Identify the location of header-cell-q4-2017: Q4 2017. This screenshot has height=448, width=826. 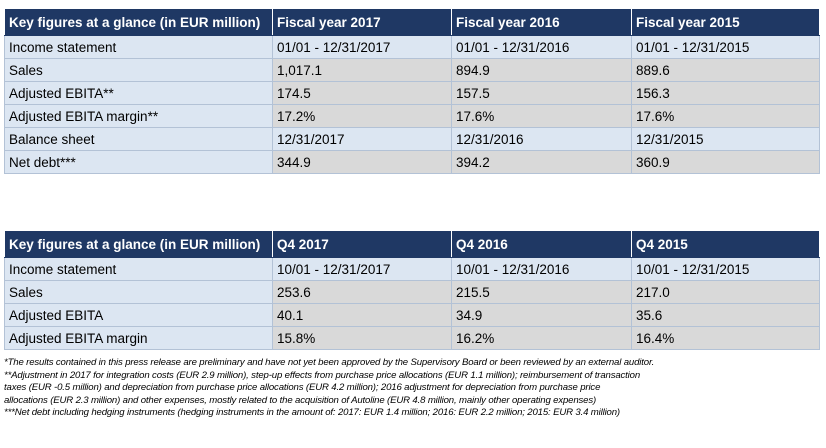
(362, 244).